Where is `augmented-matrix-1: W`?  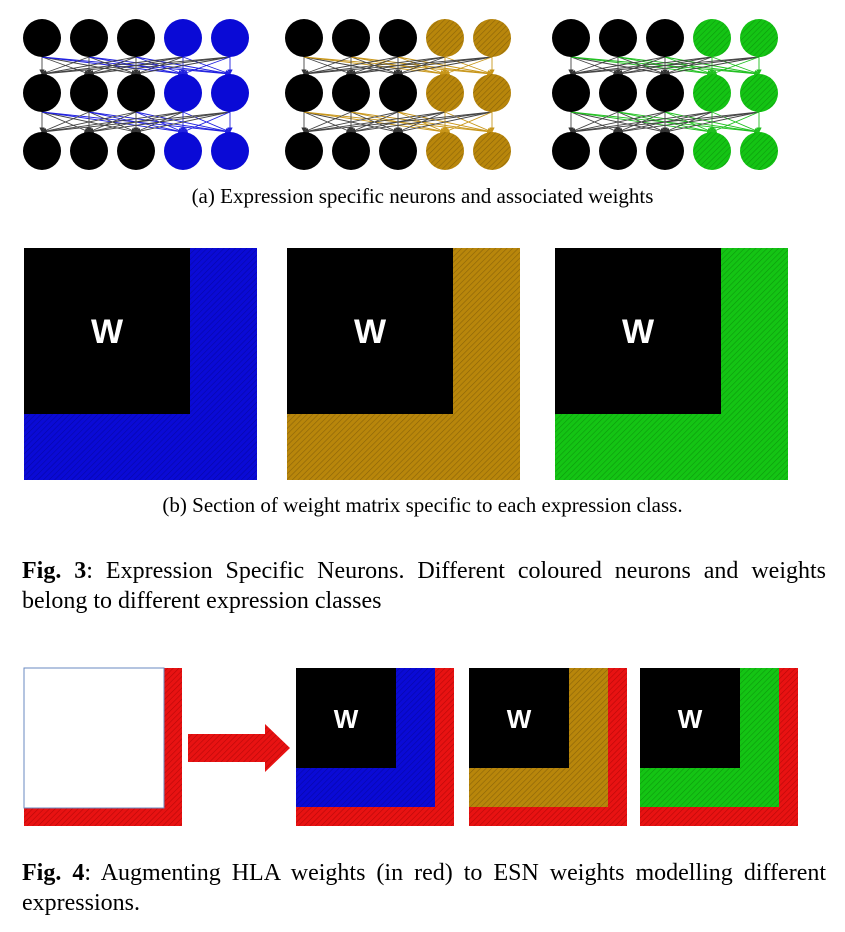 augmented-matrix-1: W is located at coordinates (375, 747).